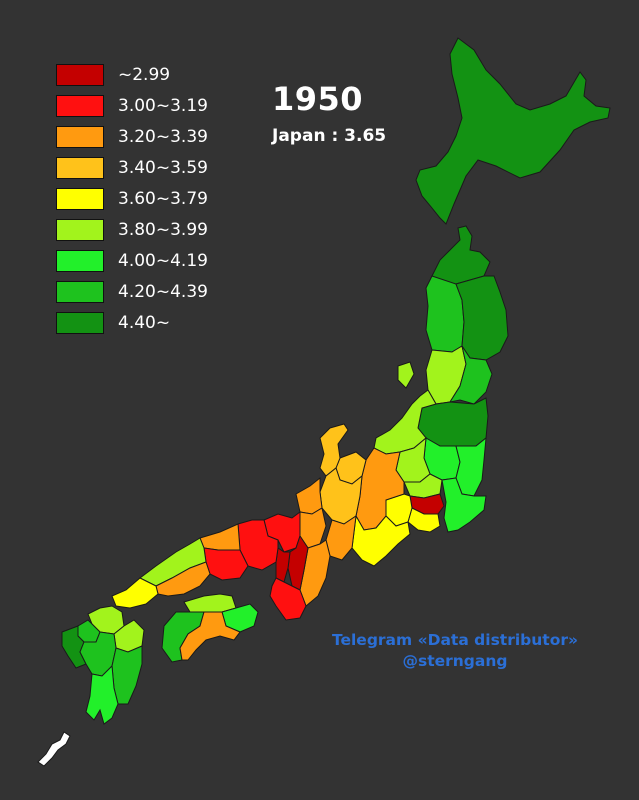  I want to click on region-iwate, so click(482, 318).